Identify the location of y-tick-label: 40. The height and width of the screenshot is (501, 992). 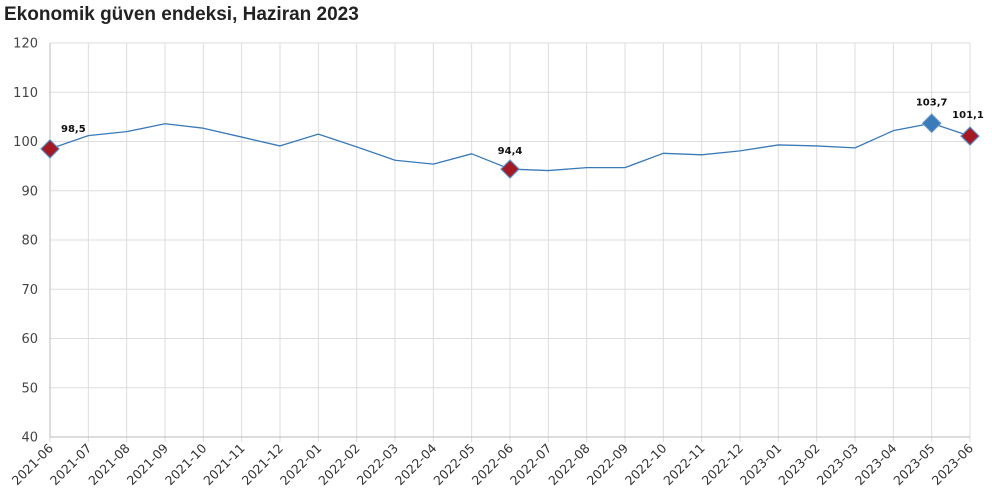
(29, 438).